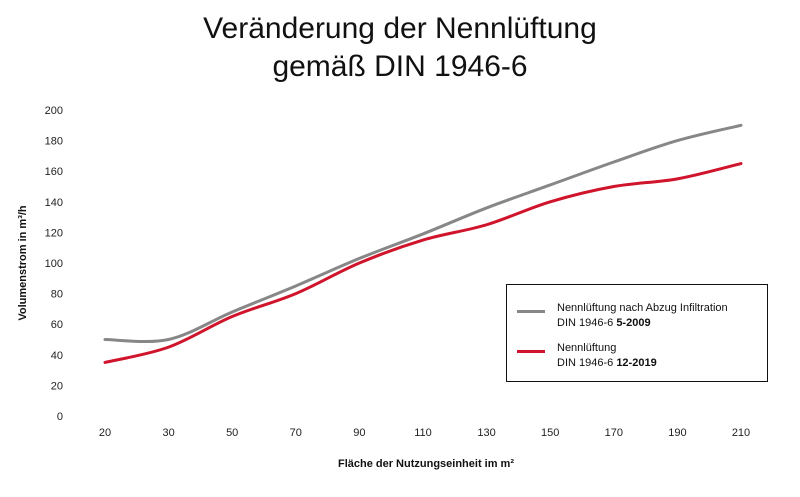 The width and height of the screenshot is (800, 497). I want to click on y-axis-label: Volumenstrom in m³/h, so click(23, 263).